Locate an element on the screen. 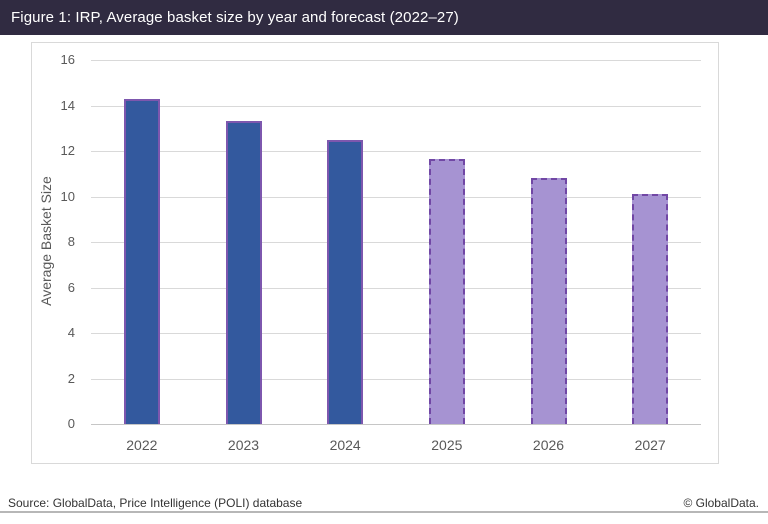  forecast-bar-2027 is located at coordinates (650, 309).